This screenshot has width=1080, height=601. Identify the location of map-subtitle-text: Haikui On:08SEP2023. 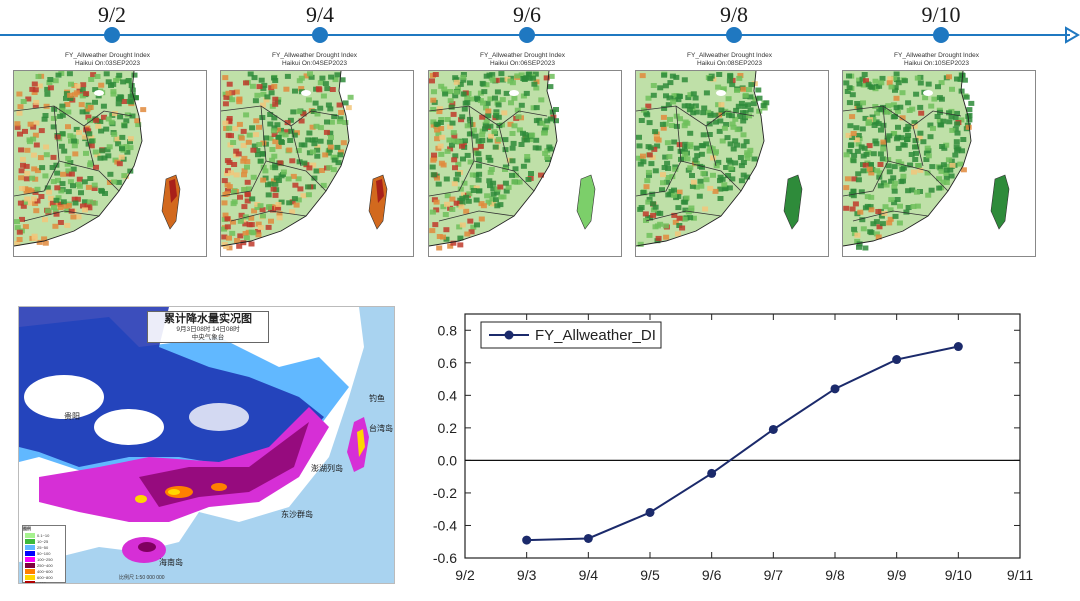
(729, 63).